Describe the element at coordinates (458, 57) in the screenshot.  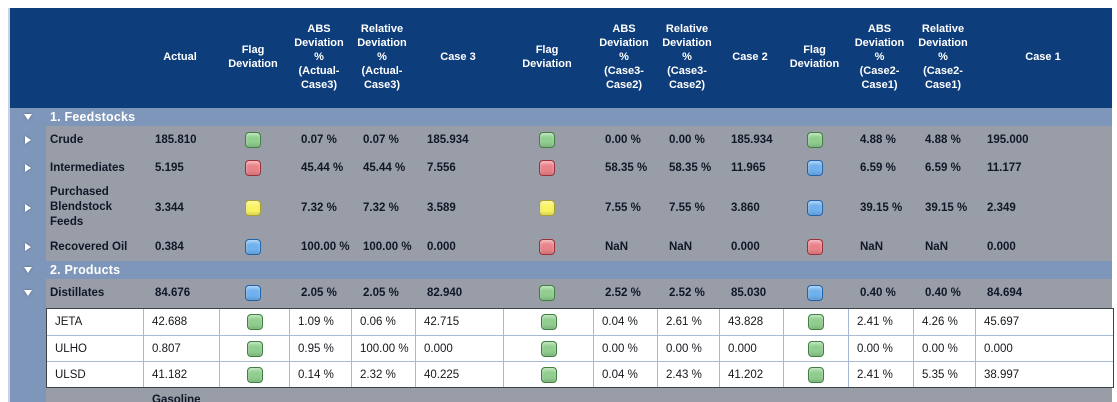
I see `column-header-case-3: Case 3` at that location.